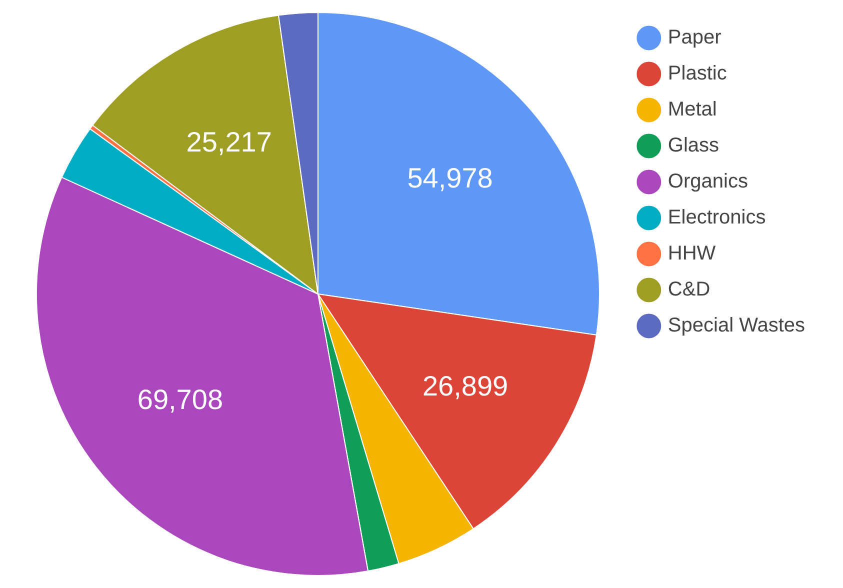 Image resolution: width=843 pixels, height=588 pixels. Describe the element at coordinates (695, 37) in the screenshot. I see `legend-label: Paper` at that location.